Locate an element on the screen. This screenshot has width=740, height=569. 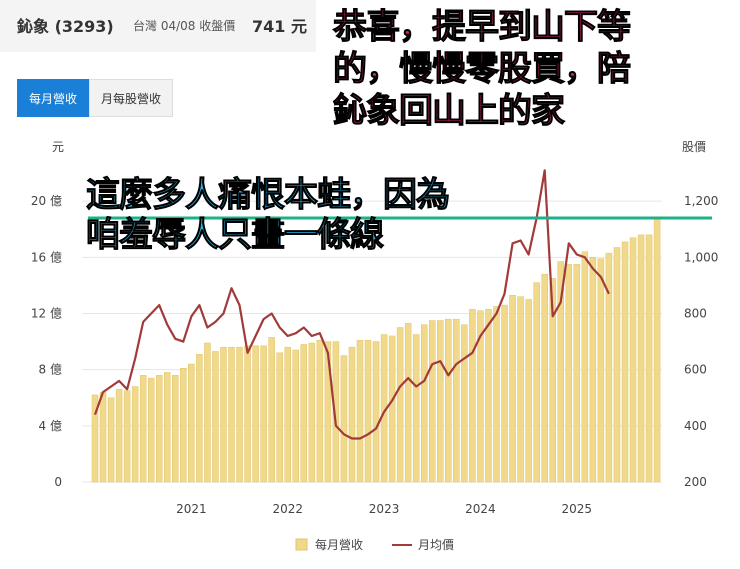
overlay-mid-line-1: 這麼多人痛恨本蛙，因為 is located at coordinates (268, 195).